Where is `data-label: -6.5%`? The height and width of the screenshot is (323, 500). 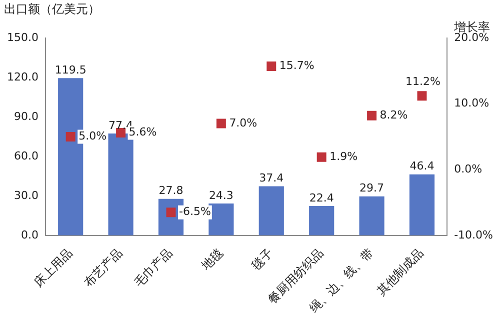
data-label: -6.5% is located at coordinates (194, 211).